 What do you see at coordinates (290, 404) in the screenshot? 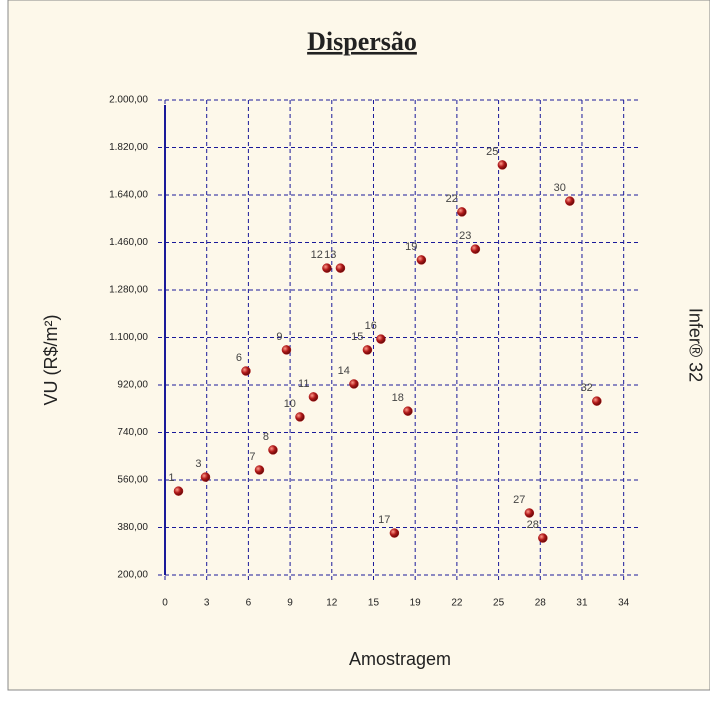
I see `point-label: 10` at bounding box center [290, 404].